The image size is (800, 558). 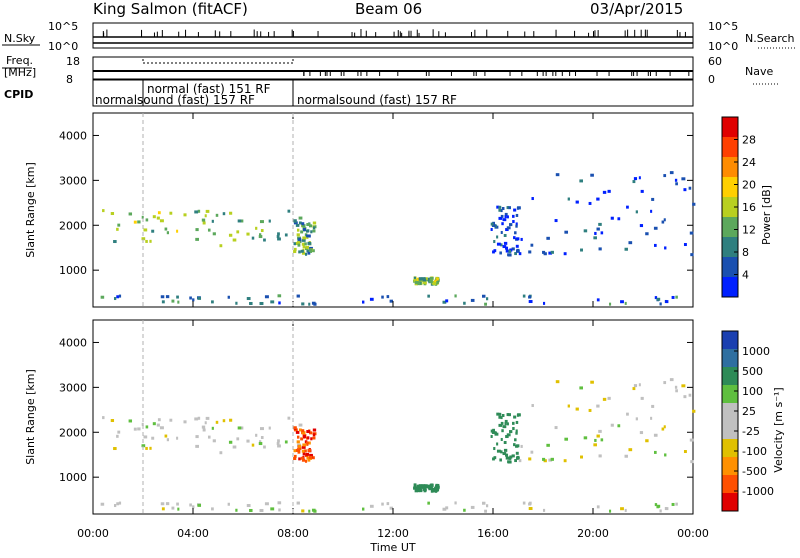 What do you see at coordinates (20, 38) in the screenshot?
I see `nsky-label: N.Sky` at bounding box center [20, 38].